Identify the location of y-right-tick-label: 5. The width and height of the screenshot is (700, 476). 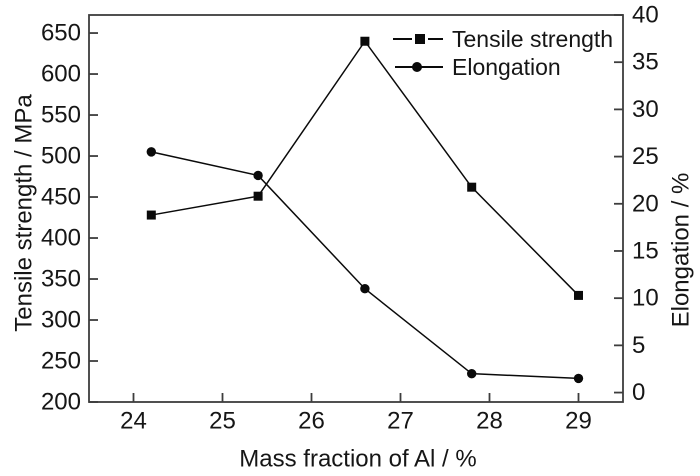
(638, 345).